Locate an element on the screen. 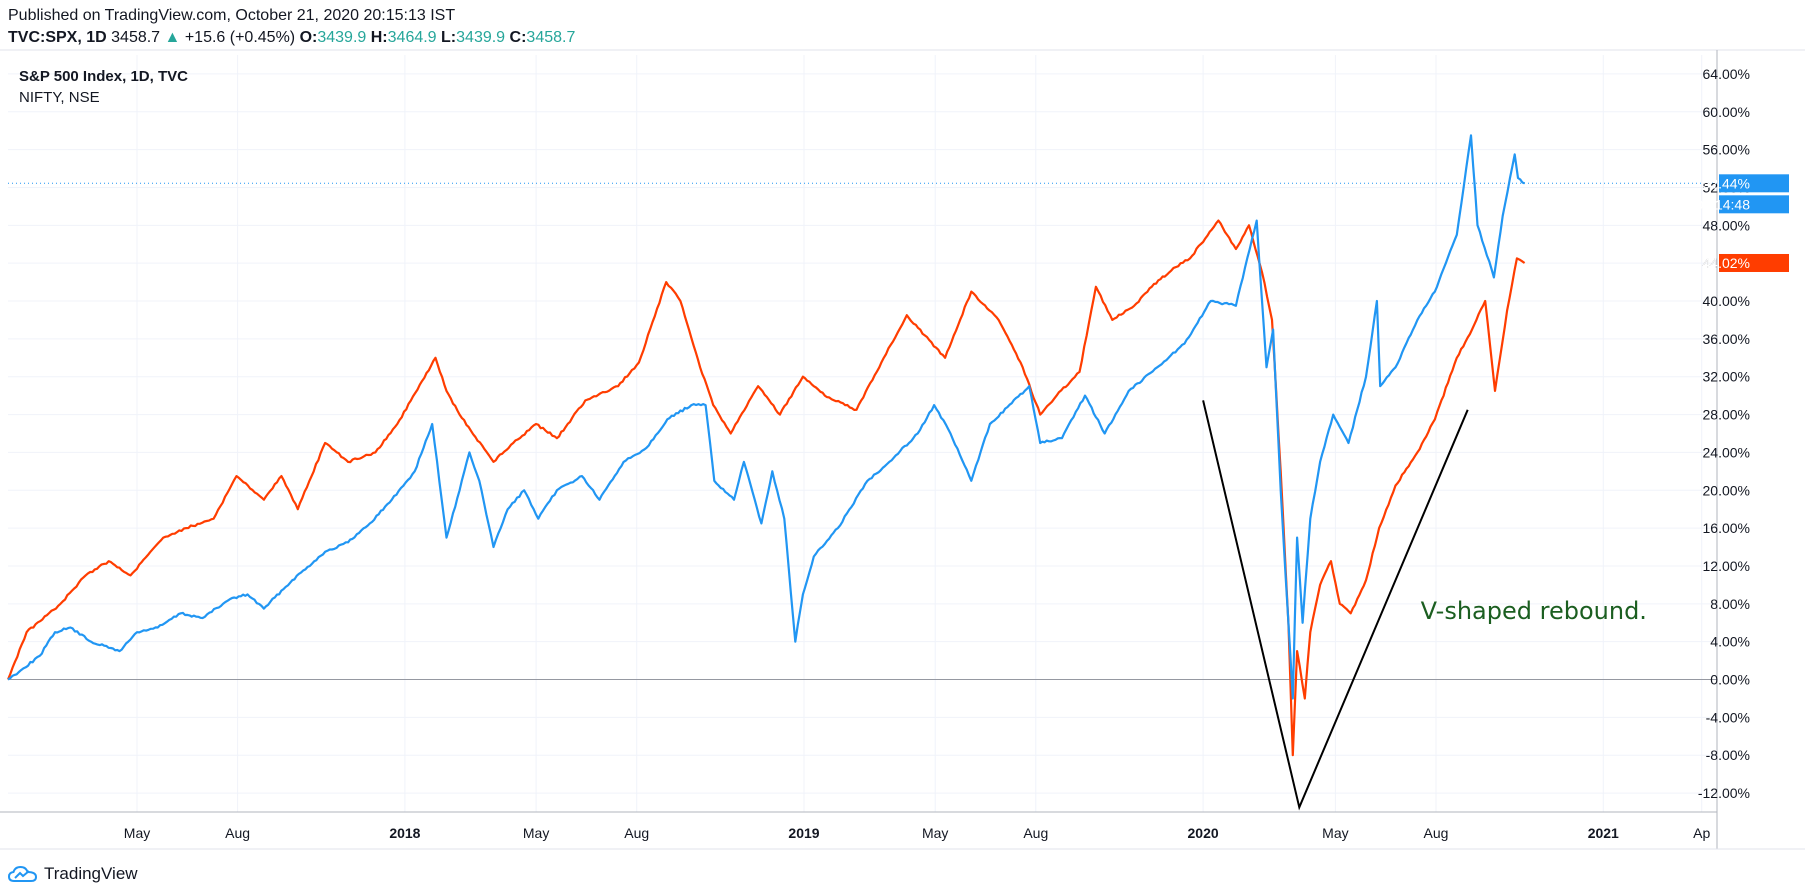 The image size is (1805, 896). low-label: L: is located at coordinates (449, 37).